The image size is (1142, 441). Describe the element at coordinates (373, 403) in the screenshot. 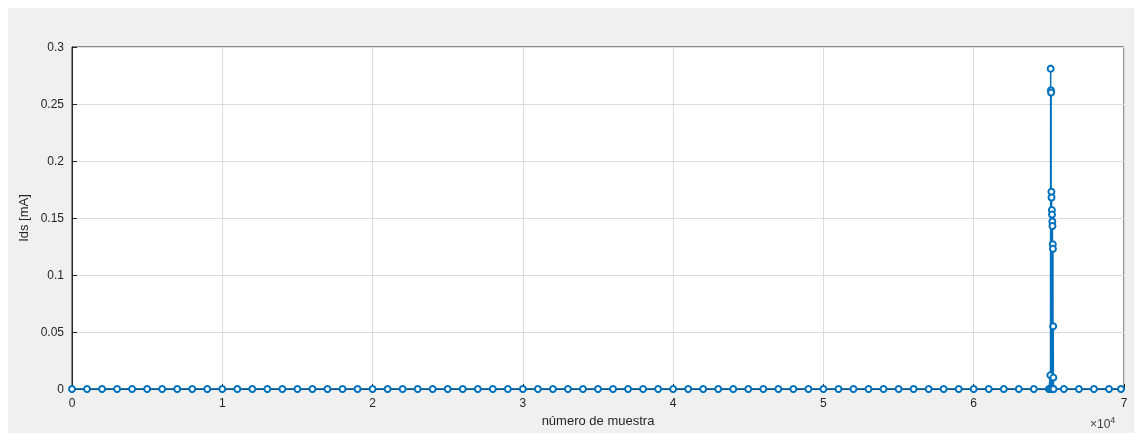

I see `x-tick-label: 2` at that location.